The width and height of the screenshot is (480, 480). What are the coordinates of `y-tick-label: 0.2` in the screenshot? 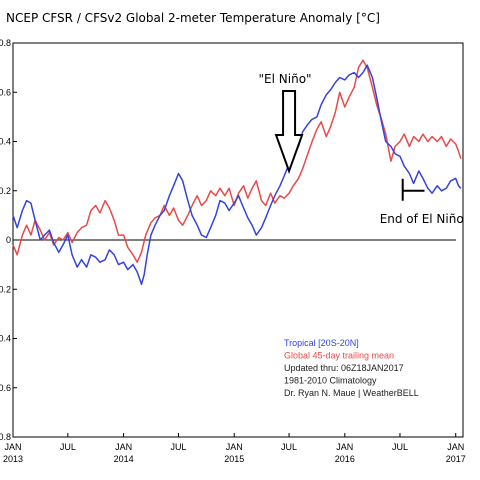 It's located at (5, 191).